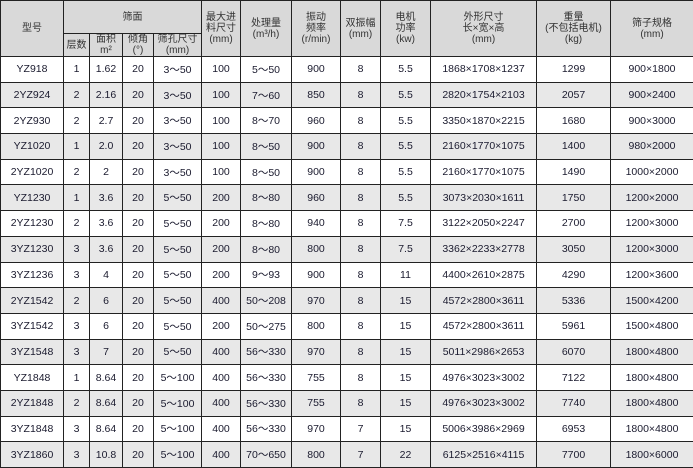 The image size is (693, 468). Describe the element at coordinates (106, 95) in the screenshot. I see `cell-area: 2.16` at that location.